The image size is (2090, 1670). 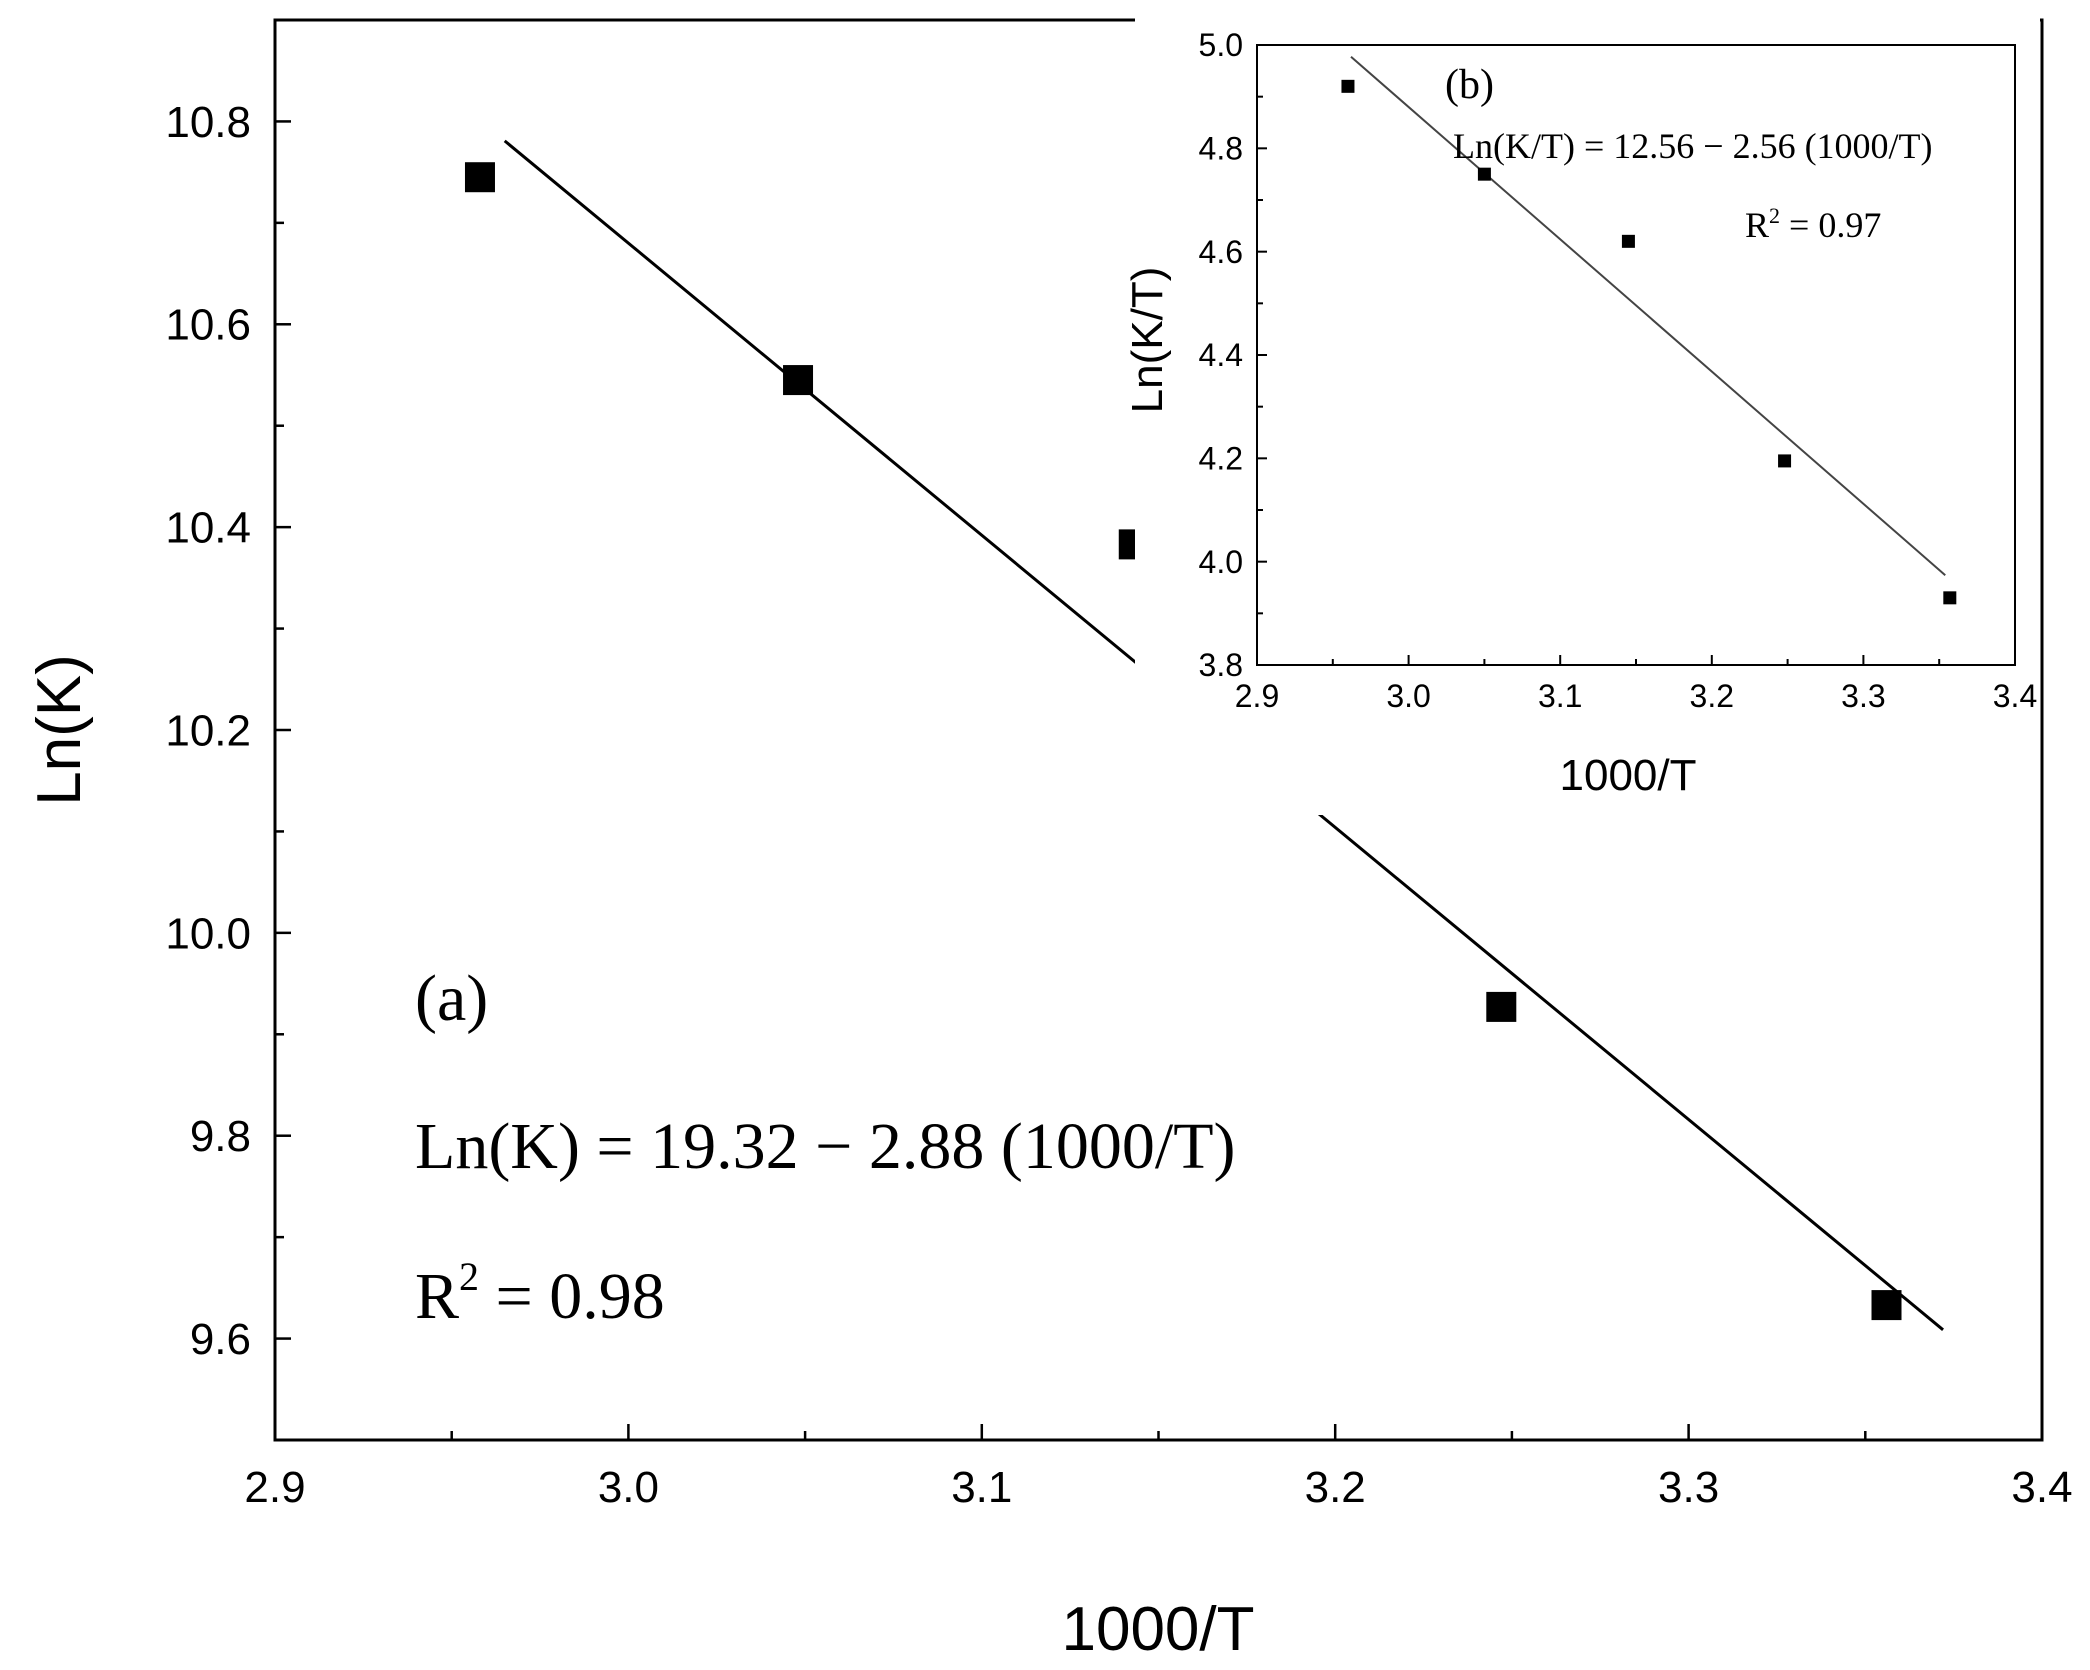 I want to click on y-tick-label: 4.0, so click(x=1221, y=562).